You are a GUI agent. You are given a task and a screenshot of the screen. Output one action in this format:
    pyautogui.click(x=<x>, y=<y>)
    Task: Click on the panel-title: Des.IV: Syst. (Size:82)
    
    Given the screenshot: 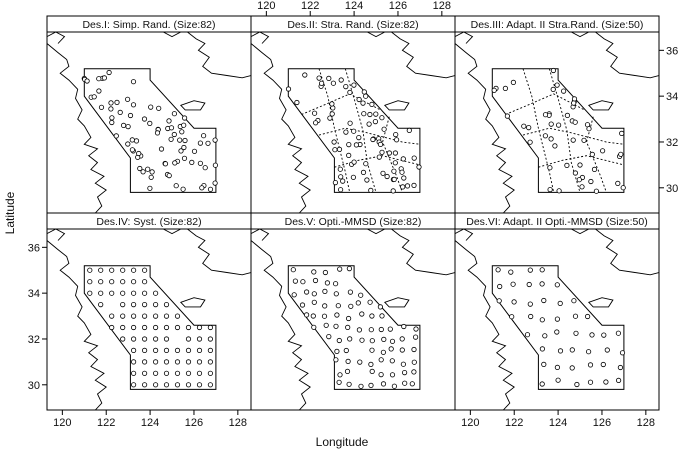 What is the action you would take?
    pyautogui.click(x=148, y=222)
    